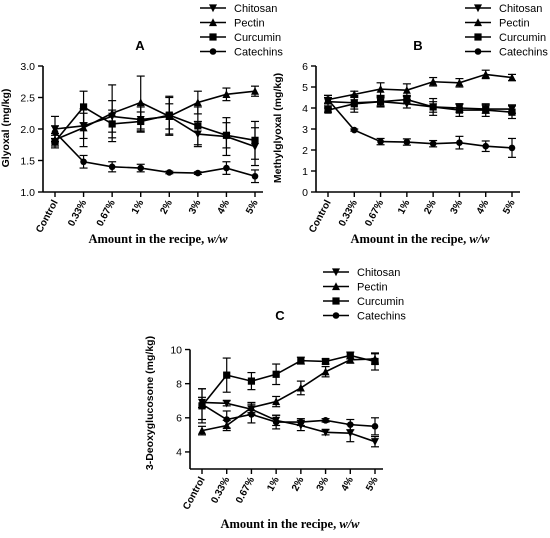 The height and width of the screenshot is (538, 550). Describe the element at coordinates (417, 45) in the screenshot. I see `panel-title: B` at that location.